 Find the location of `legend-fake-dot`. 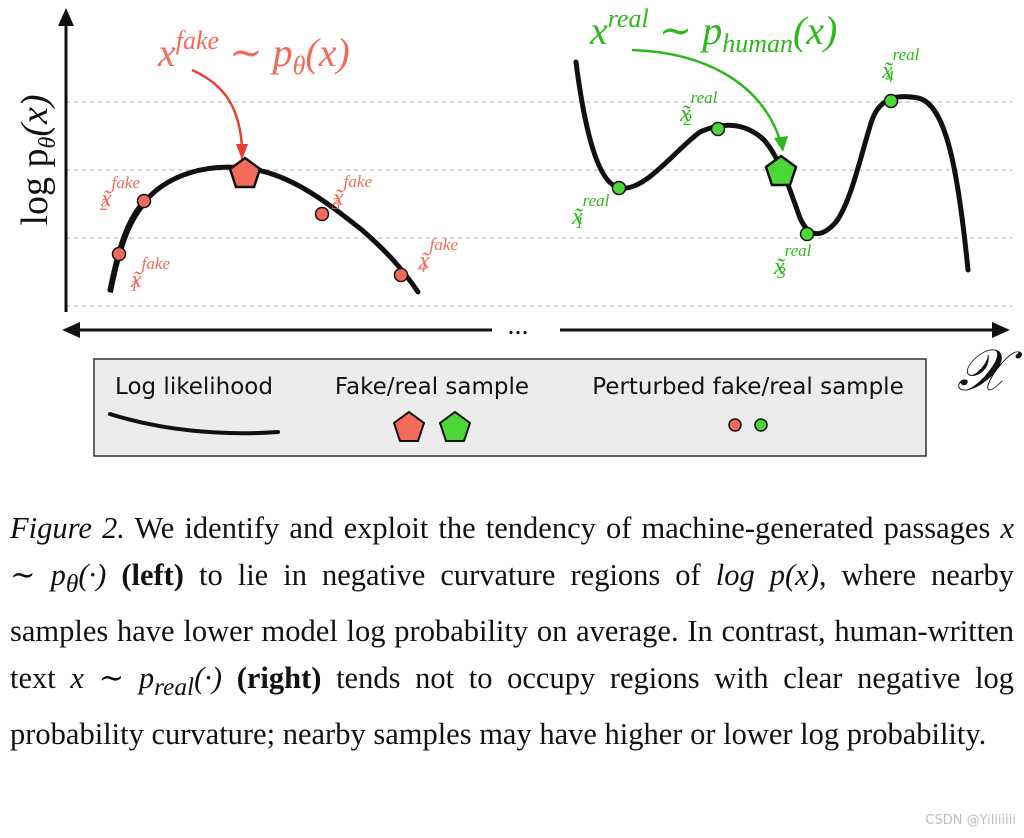

legend-fake-dot is located at coordinates (735, 425).